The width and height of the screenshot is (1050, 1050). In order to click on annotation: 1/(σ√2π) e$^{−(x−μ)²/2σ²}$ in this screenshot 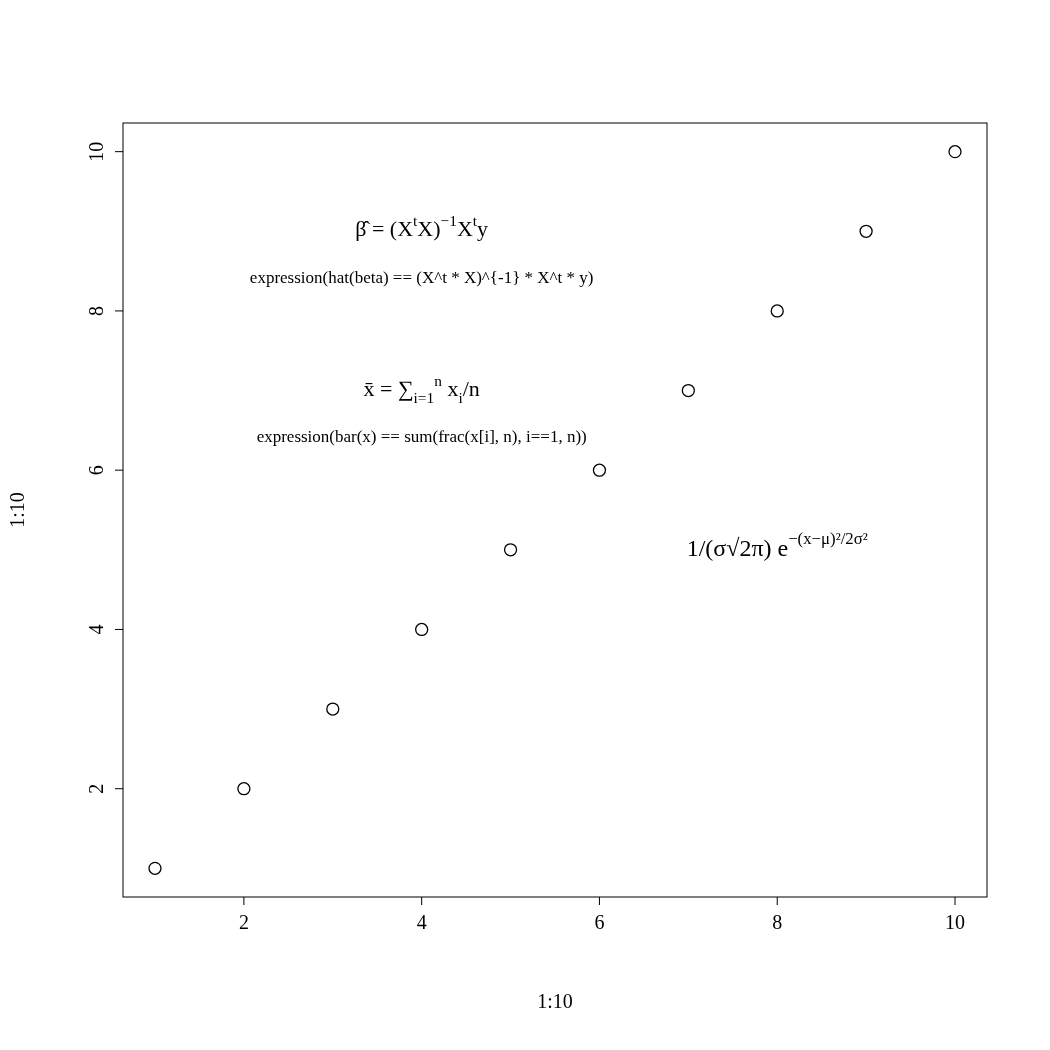, I will do `click(777, 545)`.